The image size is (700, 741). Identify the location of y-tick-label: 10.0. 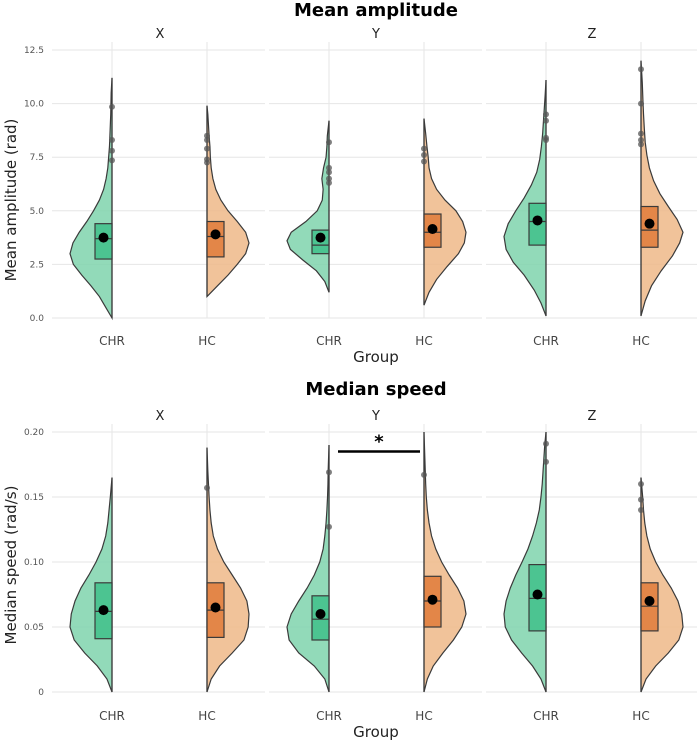
(34, 105).